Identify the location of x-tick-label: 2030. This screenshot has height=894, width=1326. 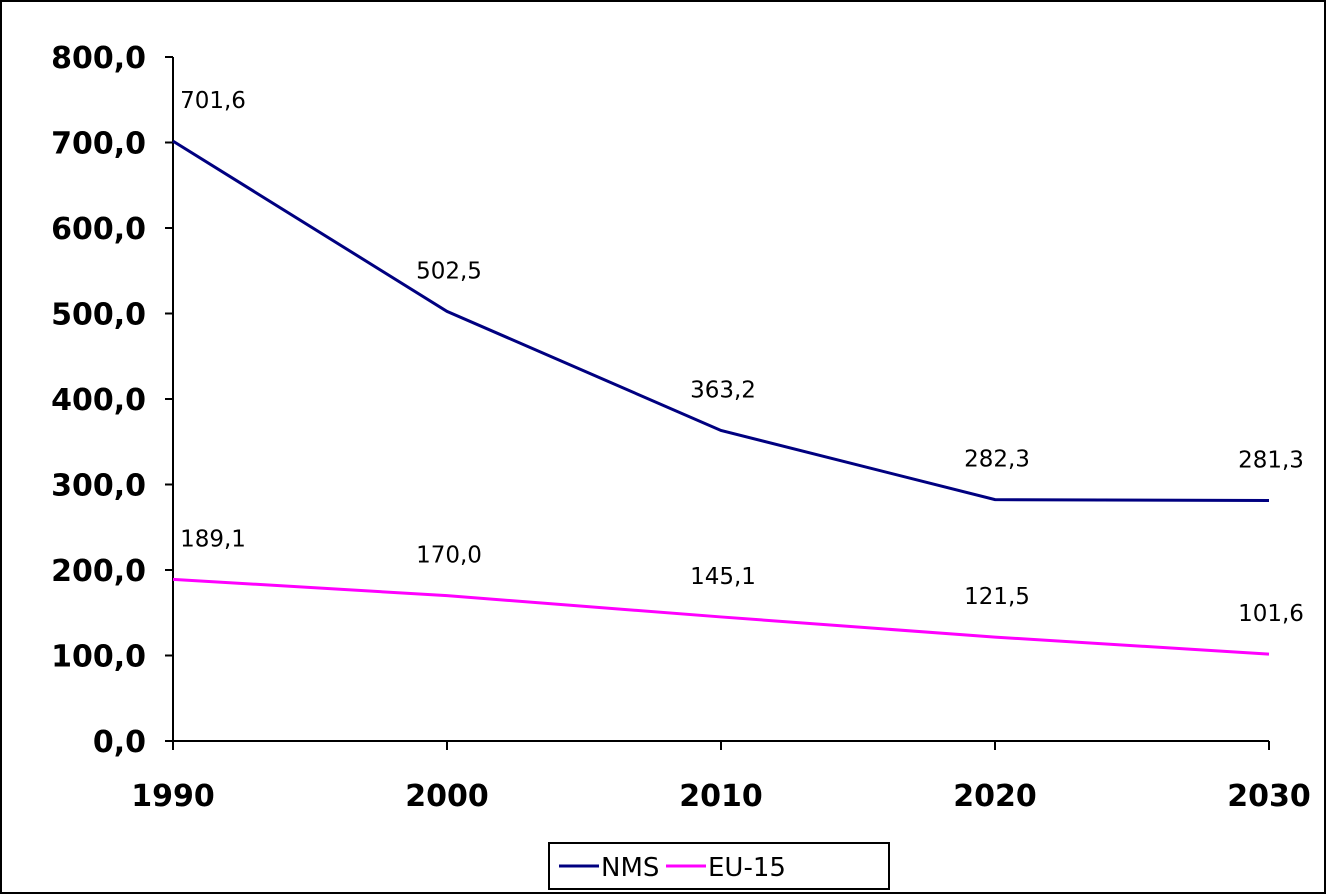
(1269, 796).